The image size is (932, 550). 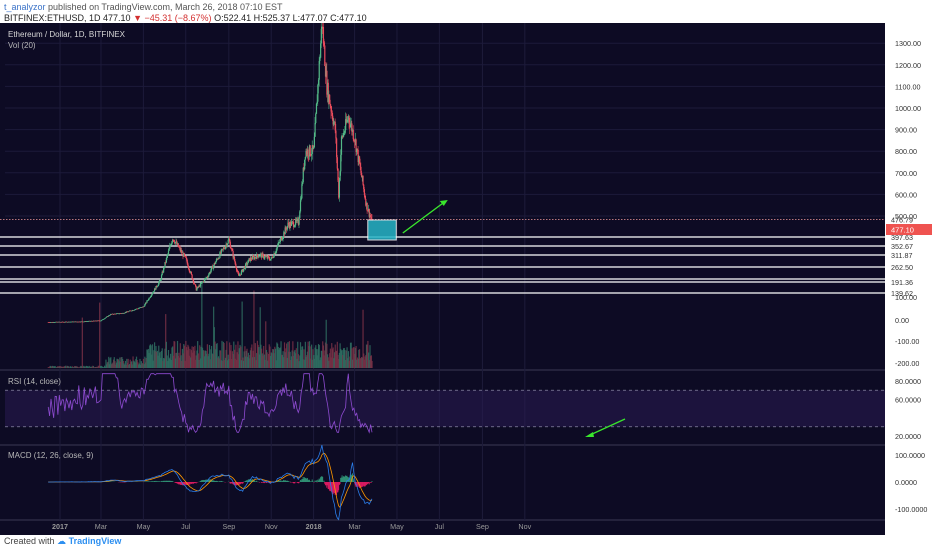 I want to click on level-label: 191.36, so click(x=902, y=282).